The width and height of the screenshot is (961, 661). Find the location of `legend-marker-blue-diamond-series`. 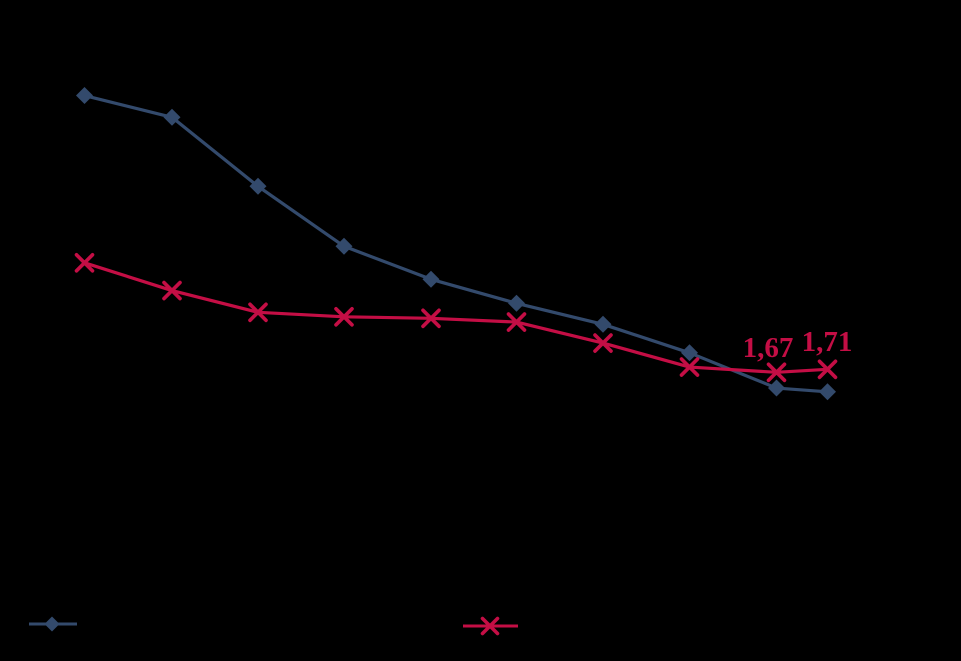

legend-marker-blue-diamond-series is located at coordinates (52, 624).